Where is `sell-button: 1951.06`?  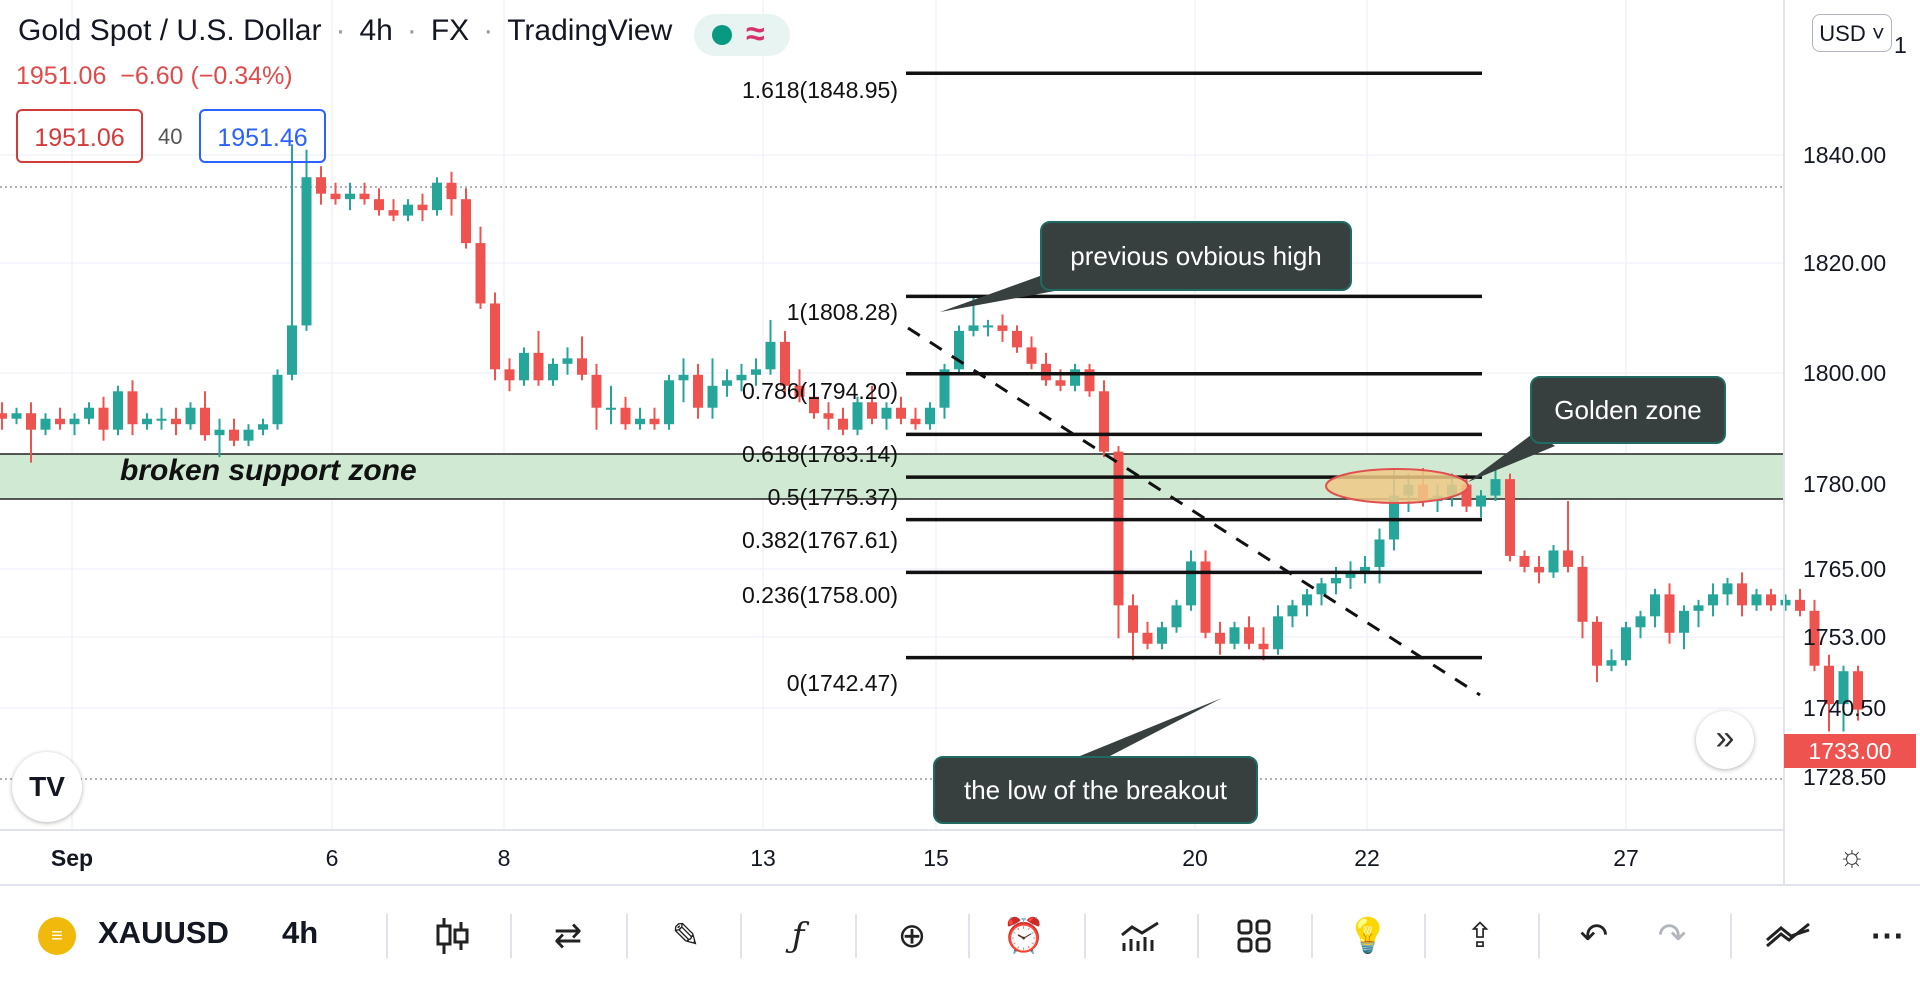 sell-button: 1951.06 is located at coordinates (79, 136).